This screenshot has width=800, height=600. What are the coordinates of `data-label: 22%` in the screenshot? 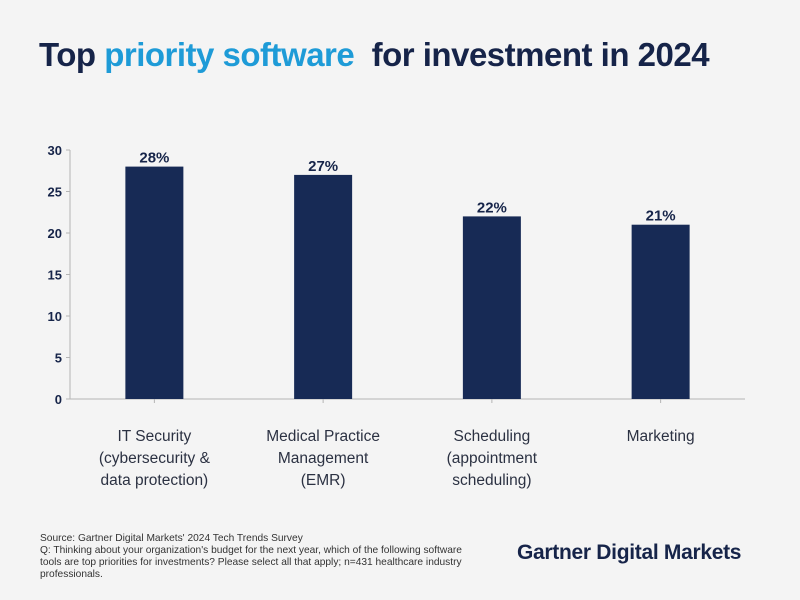 It's located at (492, 207).